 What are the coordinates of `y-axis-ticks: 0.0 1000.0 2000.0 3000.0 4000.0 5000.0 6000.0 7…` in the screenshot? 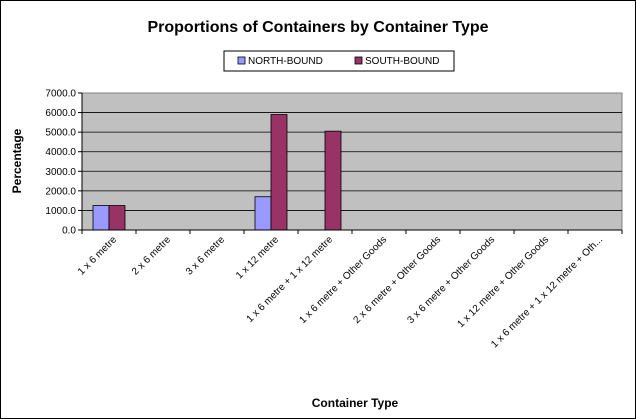 It's located at (63, 163).